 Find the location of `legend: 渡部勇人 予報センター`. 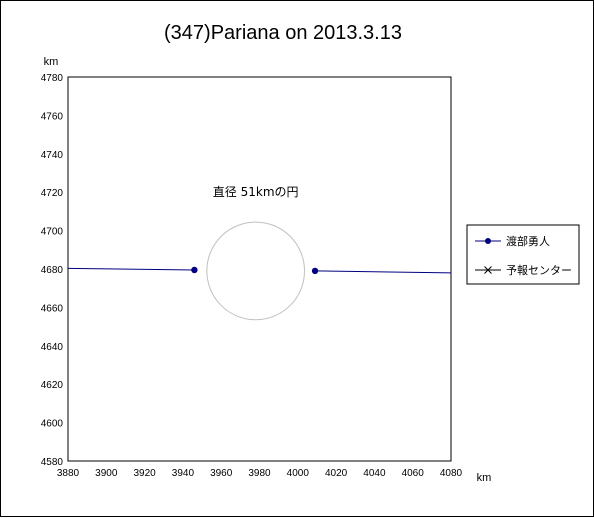

legend: 渡部勇人 予報センター is located at coordinates (523, 254).